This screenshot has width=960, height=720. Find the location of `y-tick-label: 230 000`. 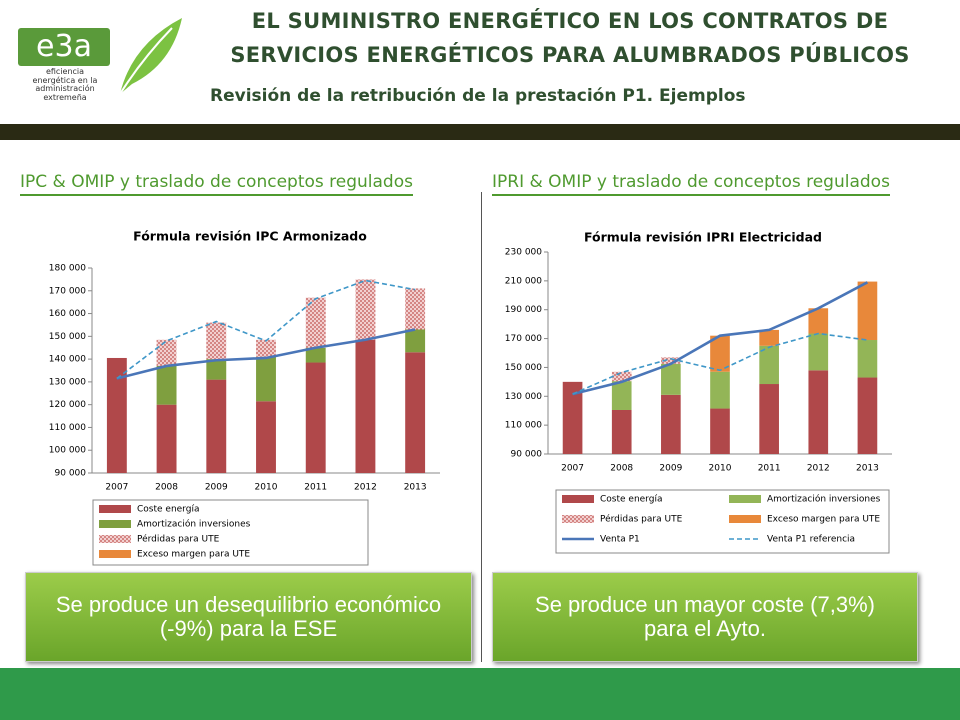

y-tick-label: 230 000 is located at coordinates (523, 253).